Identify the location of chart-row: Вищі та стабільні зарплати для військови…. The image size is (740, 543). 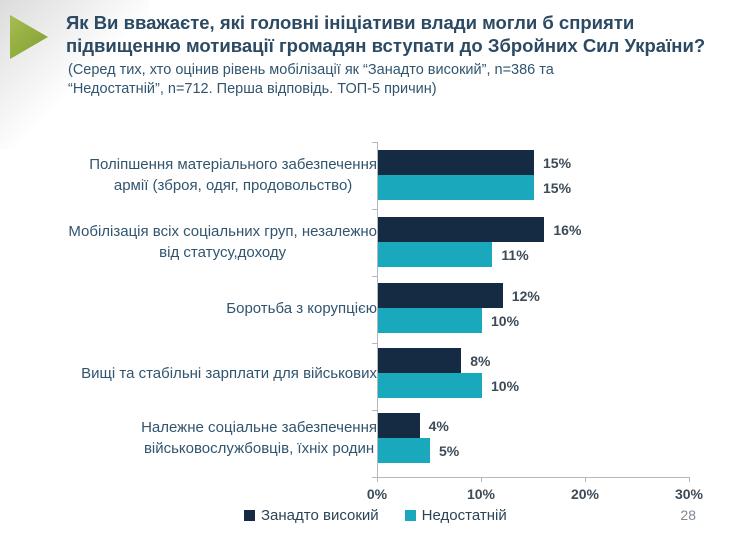
(370, 373).